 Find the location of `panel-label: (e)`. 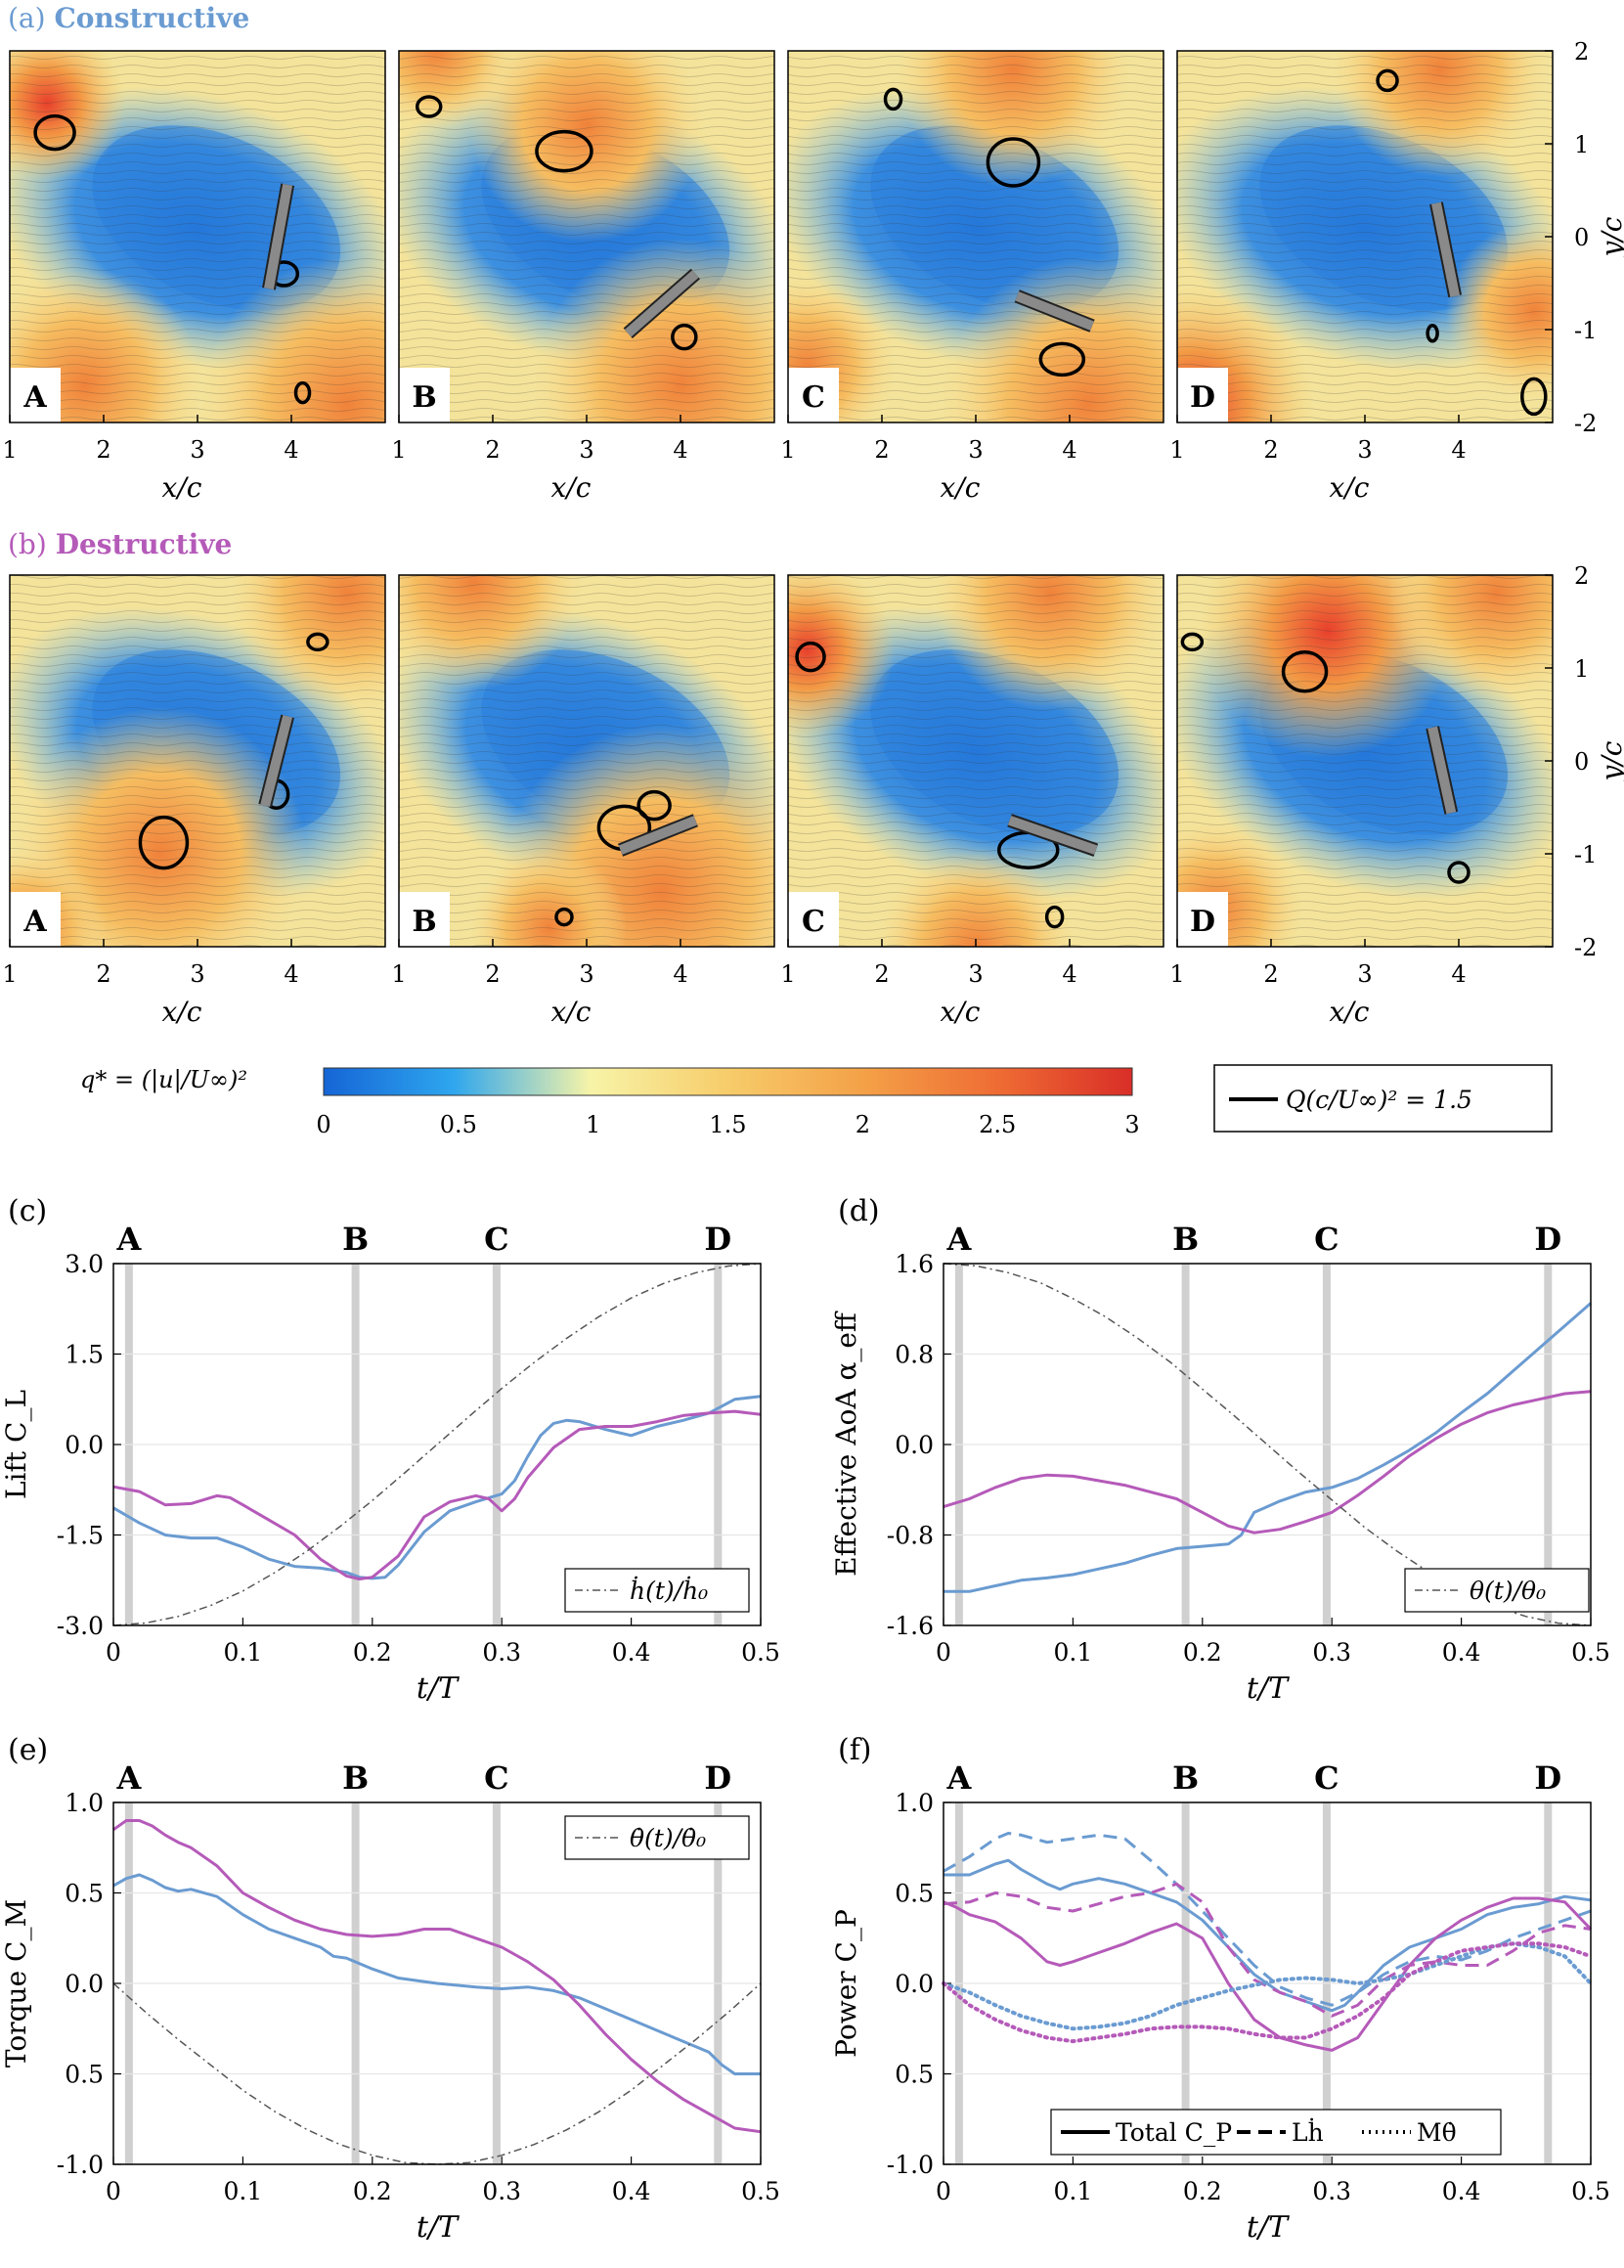

panel-label: (e) is located at coordinates (28, 1750).